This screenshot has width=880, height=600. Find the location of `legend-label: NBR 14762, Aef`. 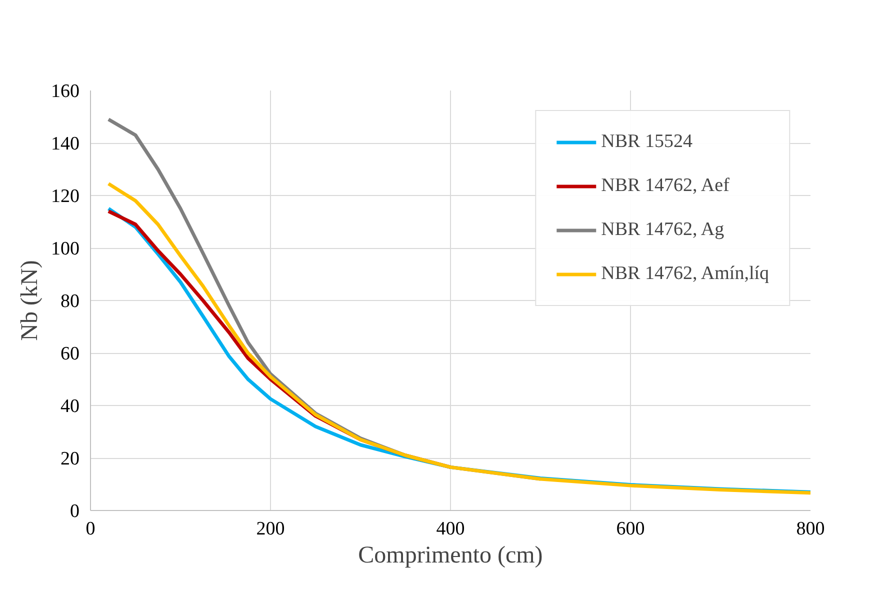

legend-label: NBR 14762, Aef is located at coordinates (665, 186).